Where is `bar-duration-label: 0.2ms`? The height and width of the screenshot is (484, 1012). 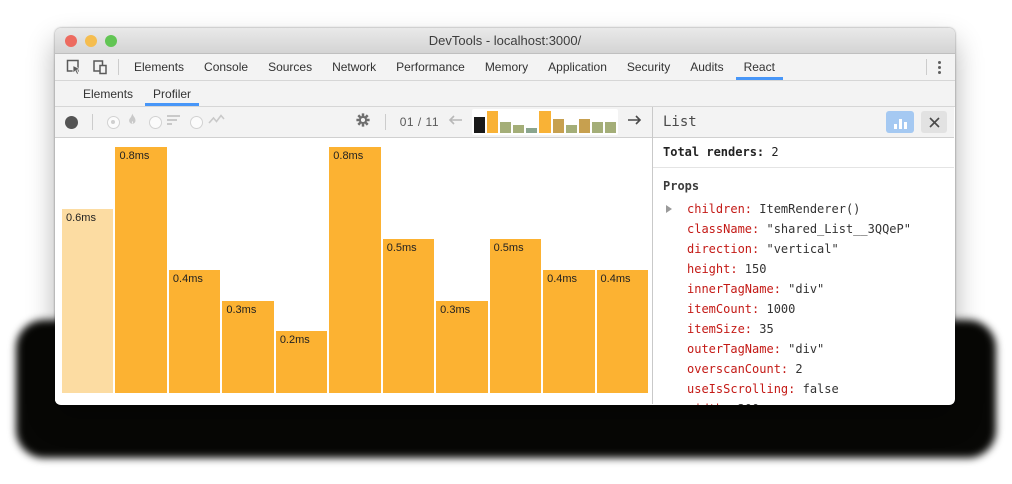
bar-duration-label: 0.2ms is located at coordinates (294, 340).